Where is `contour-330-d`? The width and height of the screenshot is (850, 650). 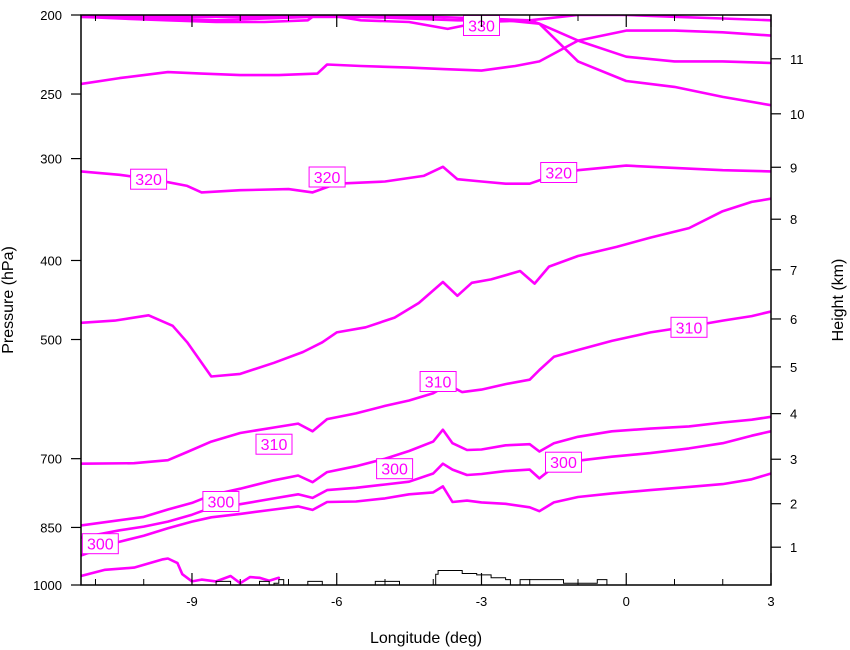 contour-330-d is located at coordinates (426, 61).